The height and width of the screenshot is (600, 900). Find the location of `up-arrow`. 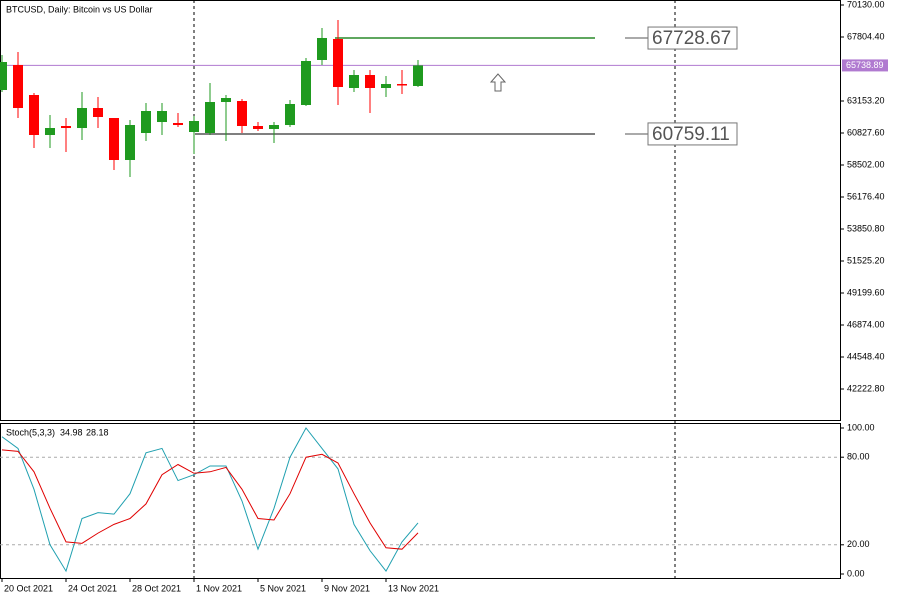

up-arrow is located at coordinates (498, 82).